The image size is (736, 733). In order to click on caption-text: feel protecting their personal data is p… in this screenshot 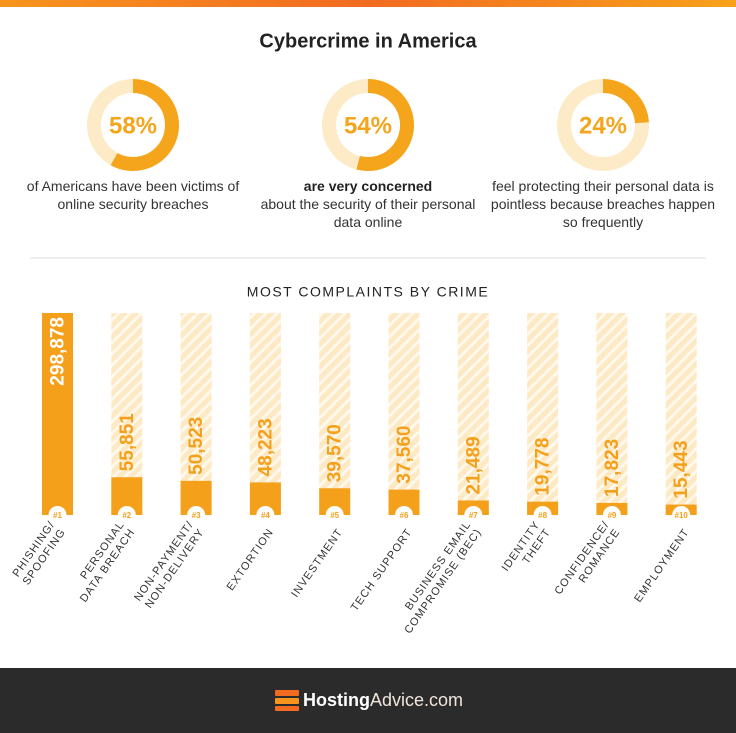, I will do `click(603, 204)`.